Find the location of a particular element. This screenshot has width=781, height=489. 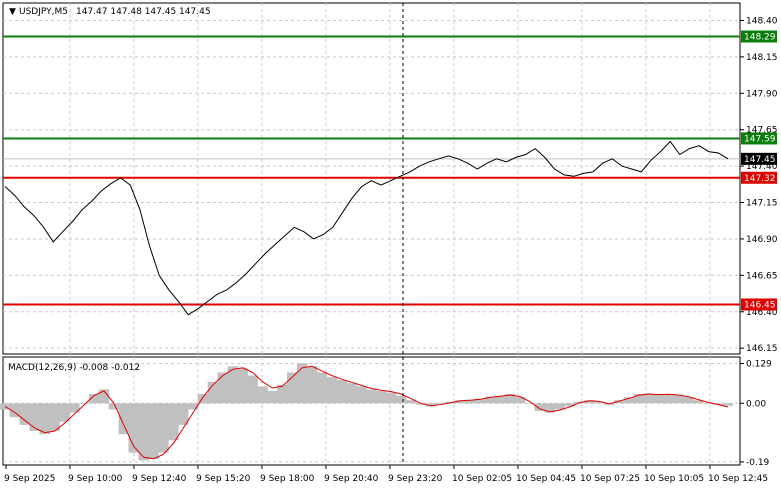

macd-tick-label: 0.00 is located at coordinates (756, 404).